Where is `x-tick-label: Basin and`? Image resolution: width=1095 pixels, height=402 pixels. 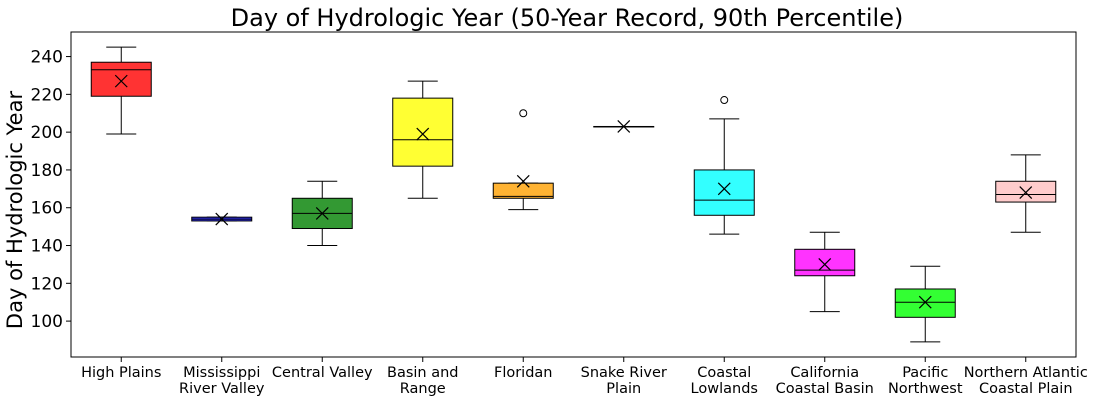 x-tick-label: Basin and is located at coordinates (423, 373).